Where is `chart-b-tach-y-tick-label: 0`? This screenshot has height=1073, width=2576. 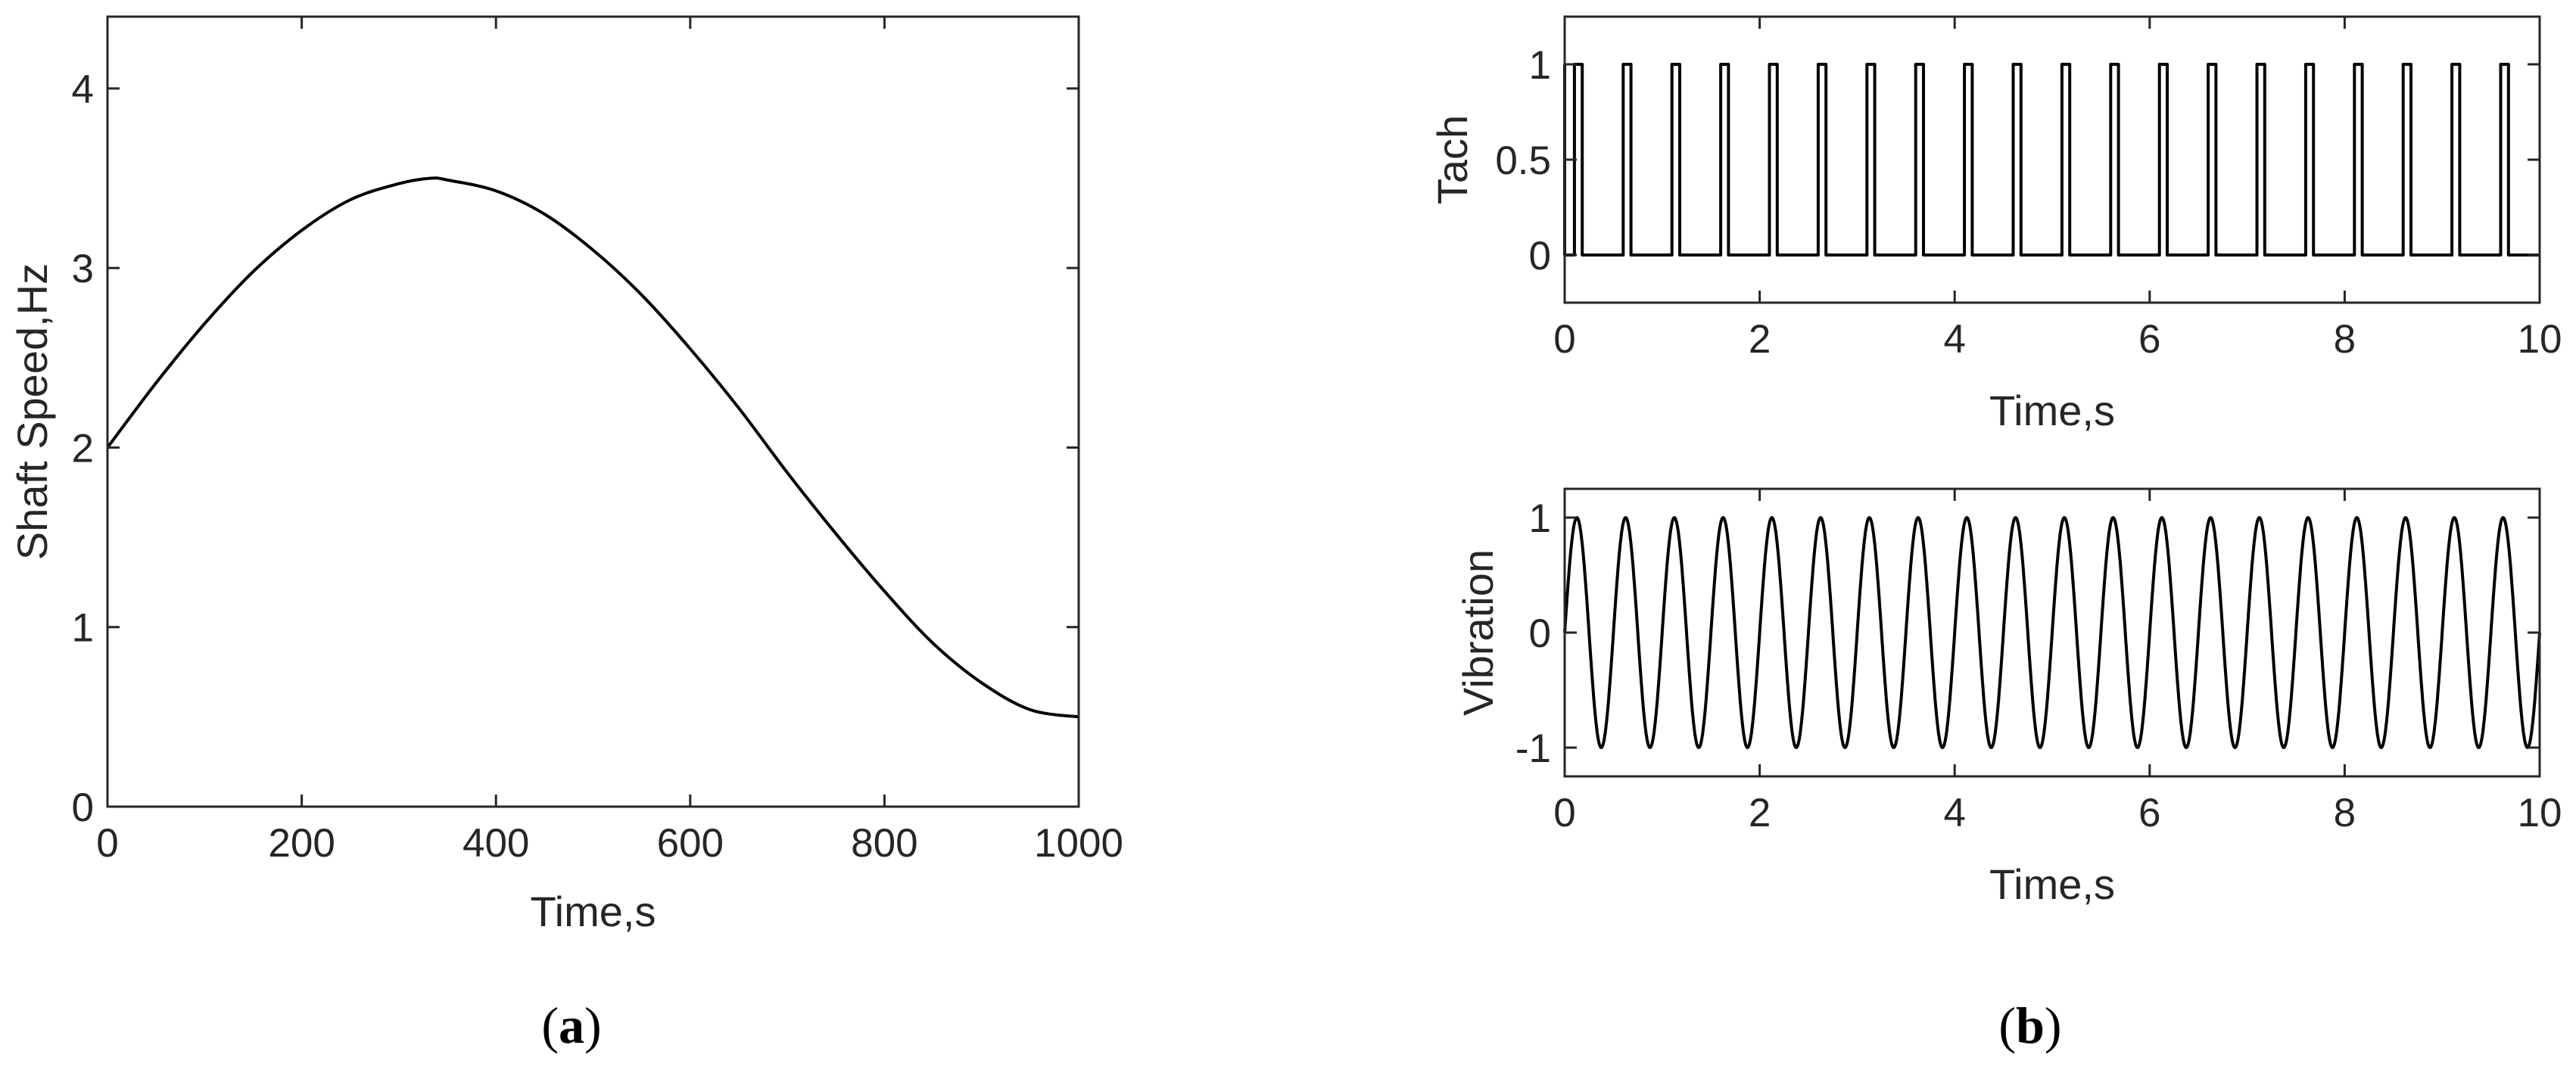
chart-b-tach-y-tick-label: 0 is located at coordinates (1540, 256).